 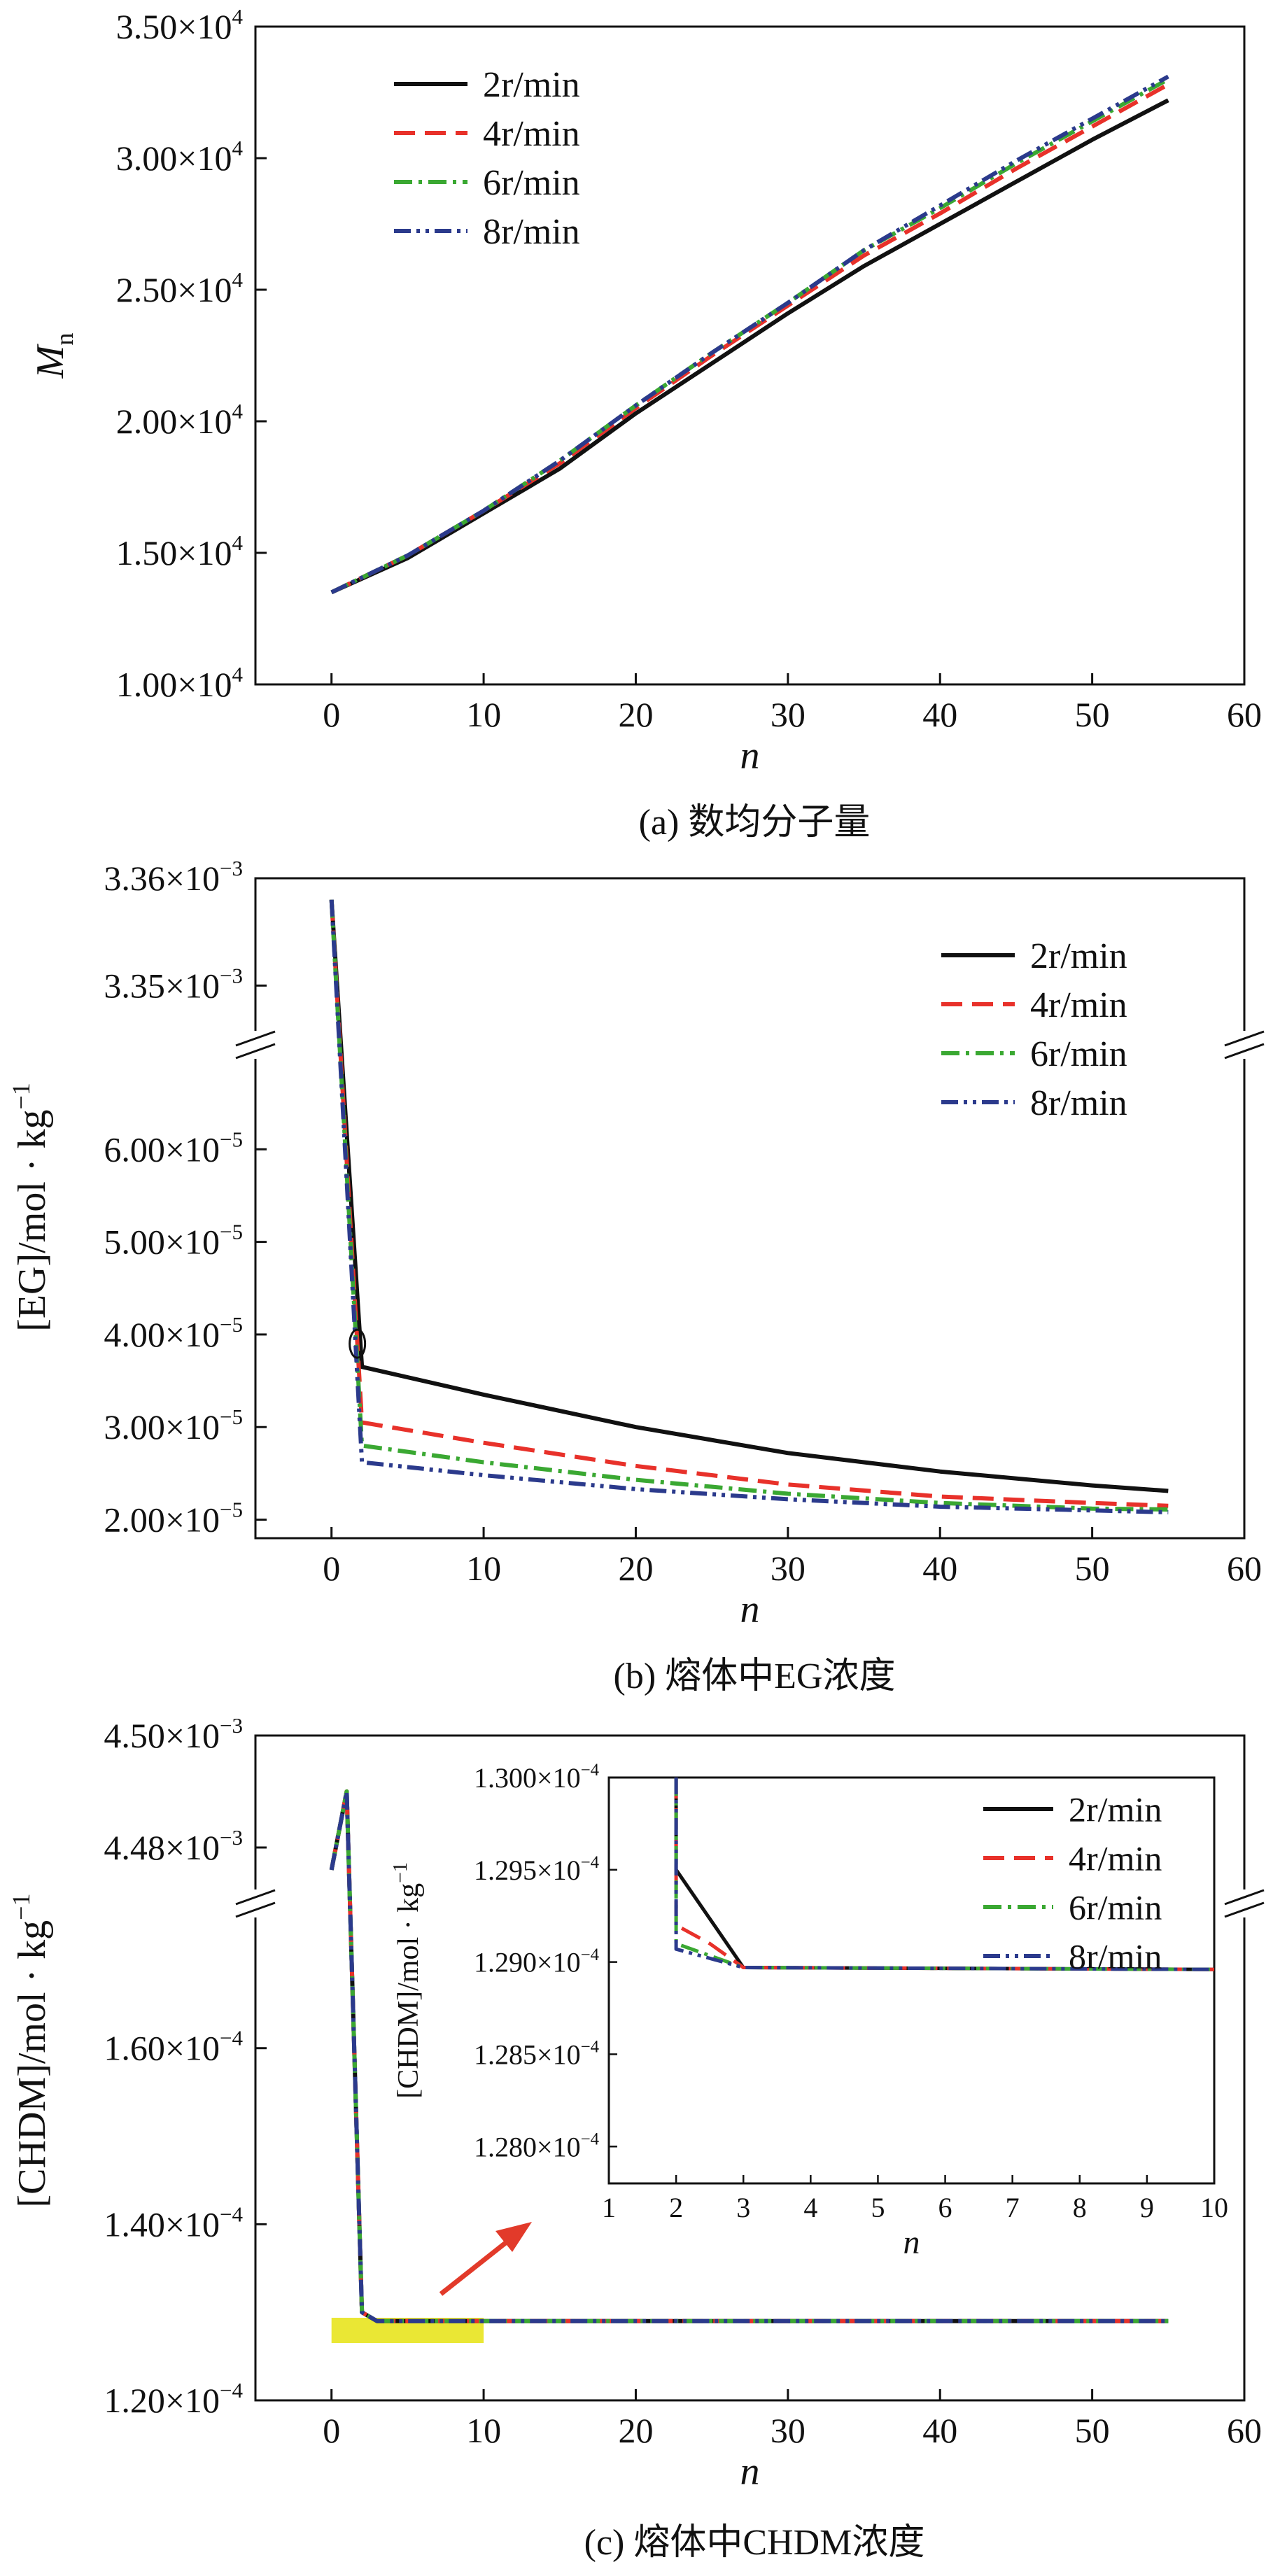 I want to click on b-legend-label-1: 2r/min, so click(x=1078, y=956).